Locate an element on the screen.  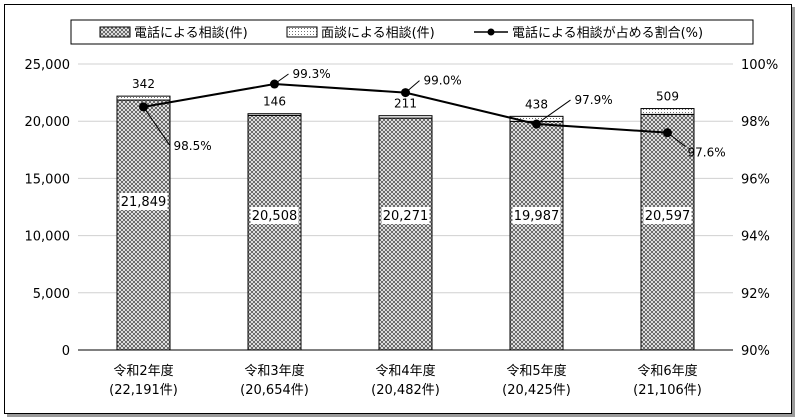
y-right-tick-label: 96% is located at coordinates (755, 179).